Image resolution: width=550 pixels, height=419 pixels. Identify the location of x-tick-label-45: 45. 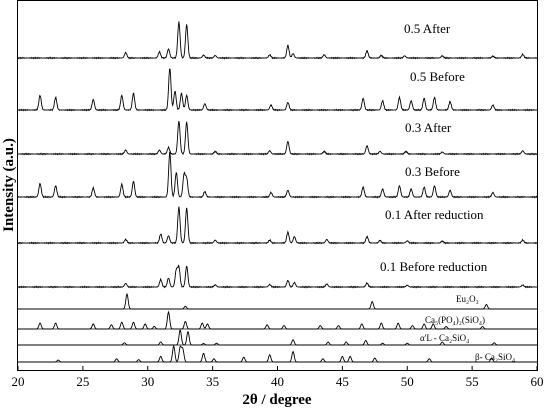
(342, 381).